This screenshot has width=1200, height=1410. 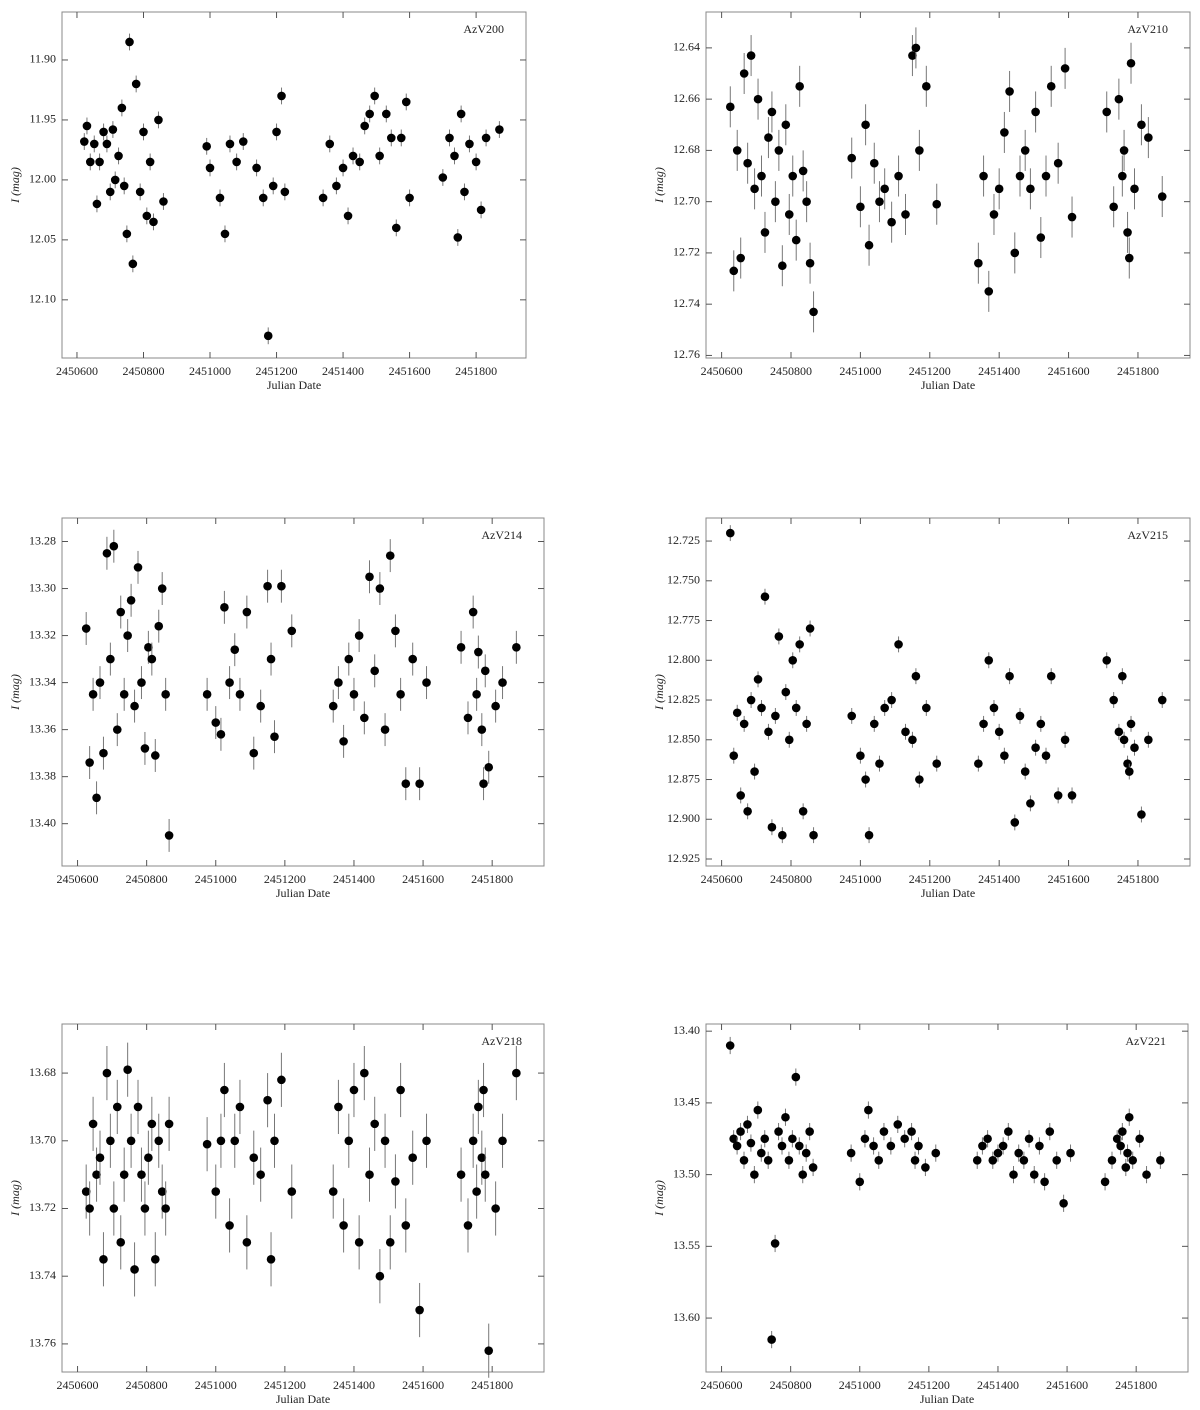 I want to click on y-axis-label: I (mag), so click(x=15, y=1198).